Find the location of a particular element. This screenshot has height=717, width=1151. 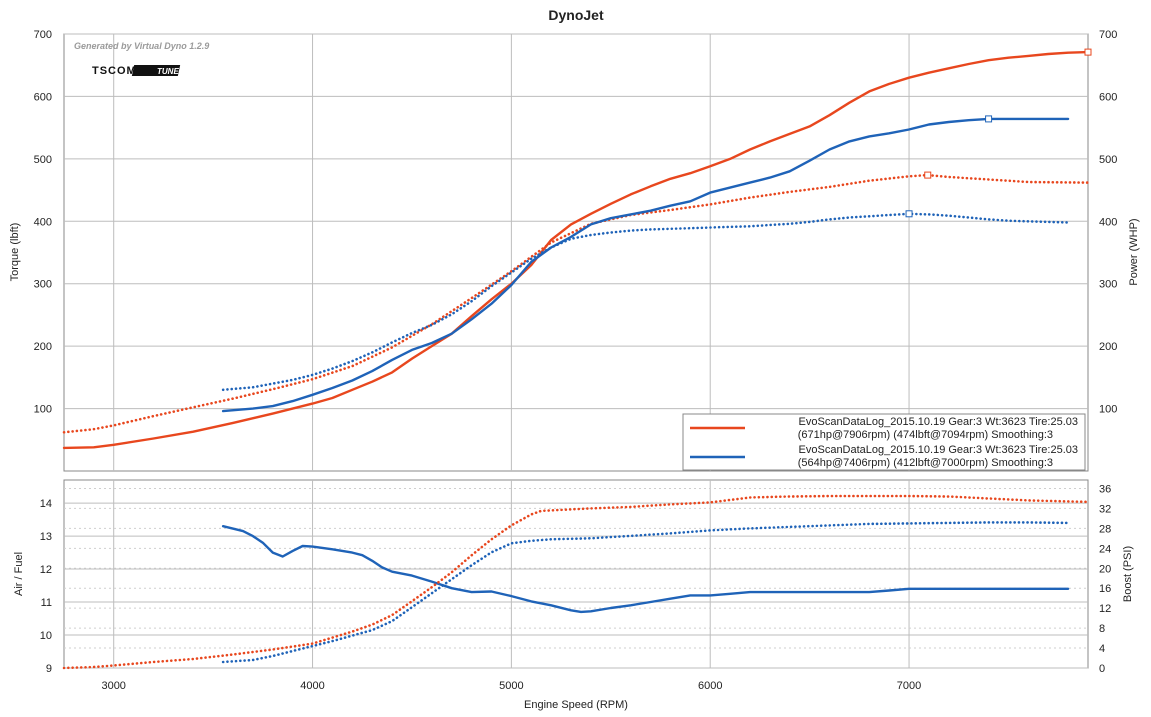

y-tick-torque-600: 600 is located at coordinates (43, 97).